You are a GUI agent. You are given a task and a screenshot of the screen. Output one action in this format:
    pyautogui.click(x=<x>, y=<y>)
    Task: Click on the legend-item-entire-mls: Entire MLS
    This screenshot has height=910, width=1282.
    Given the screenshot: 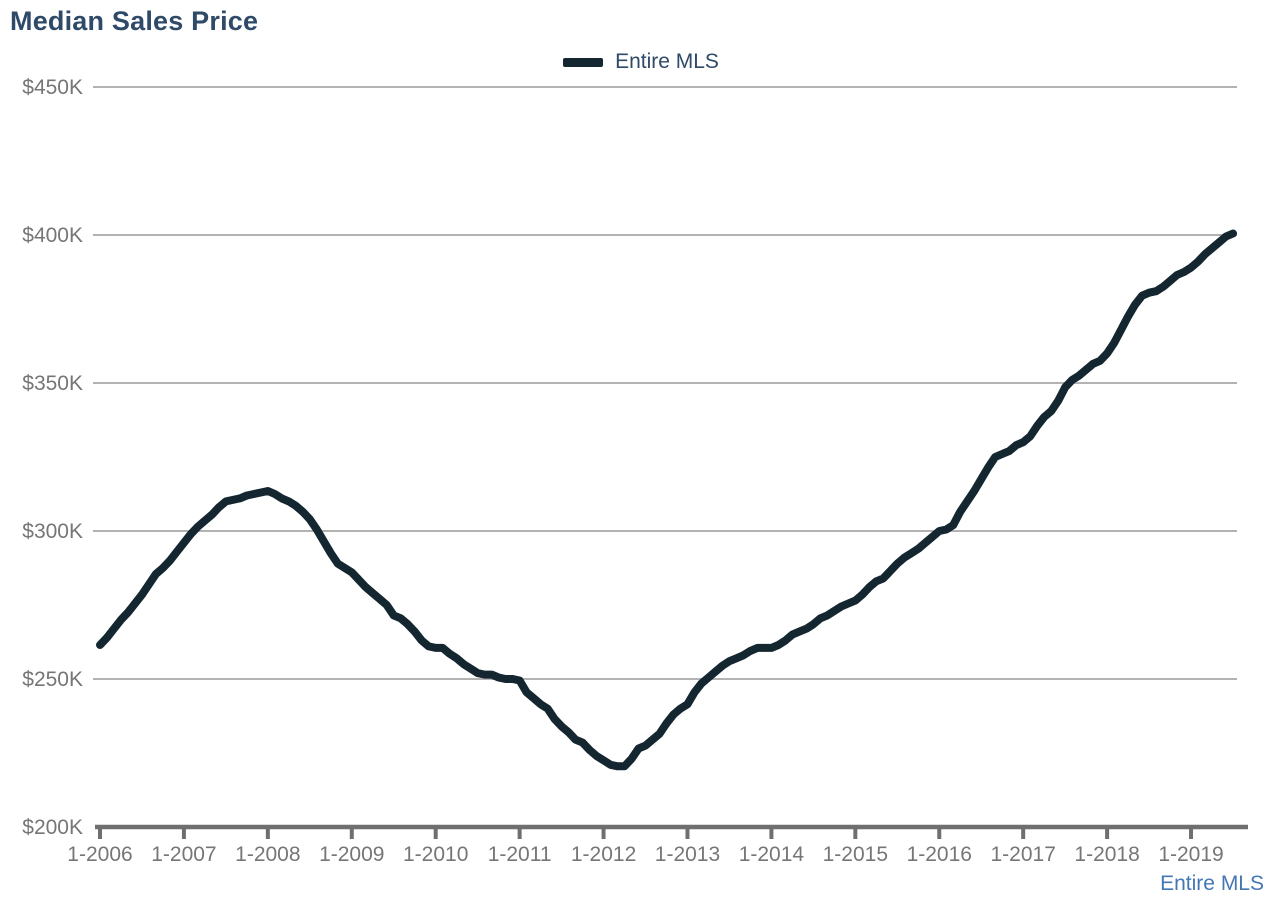 What is the action you would take?
    pyautogui.click(x=641, y=62)
    